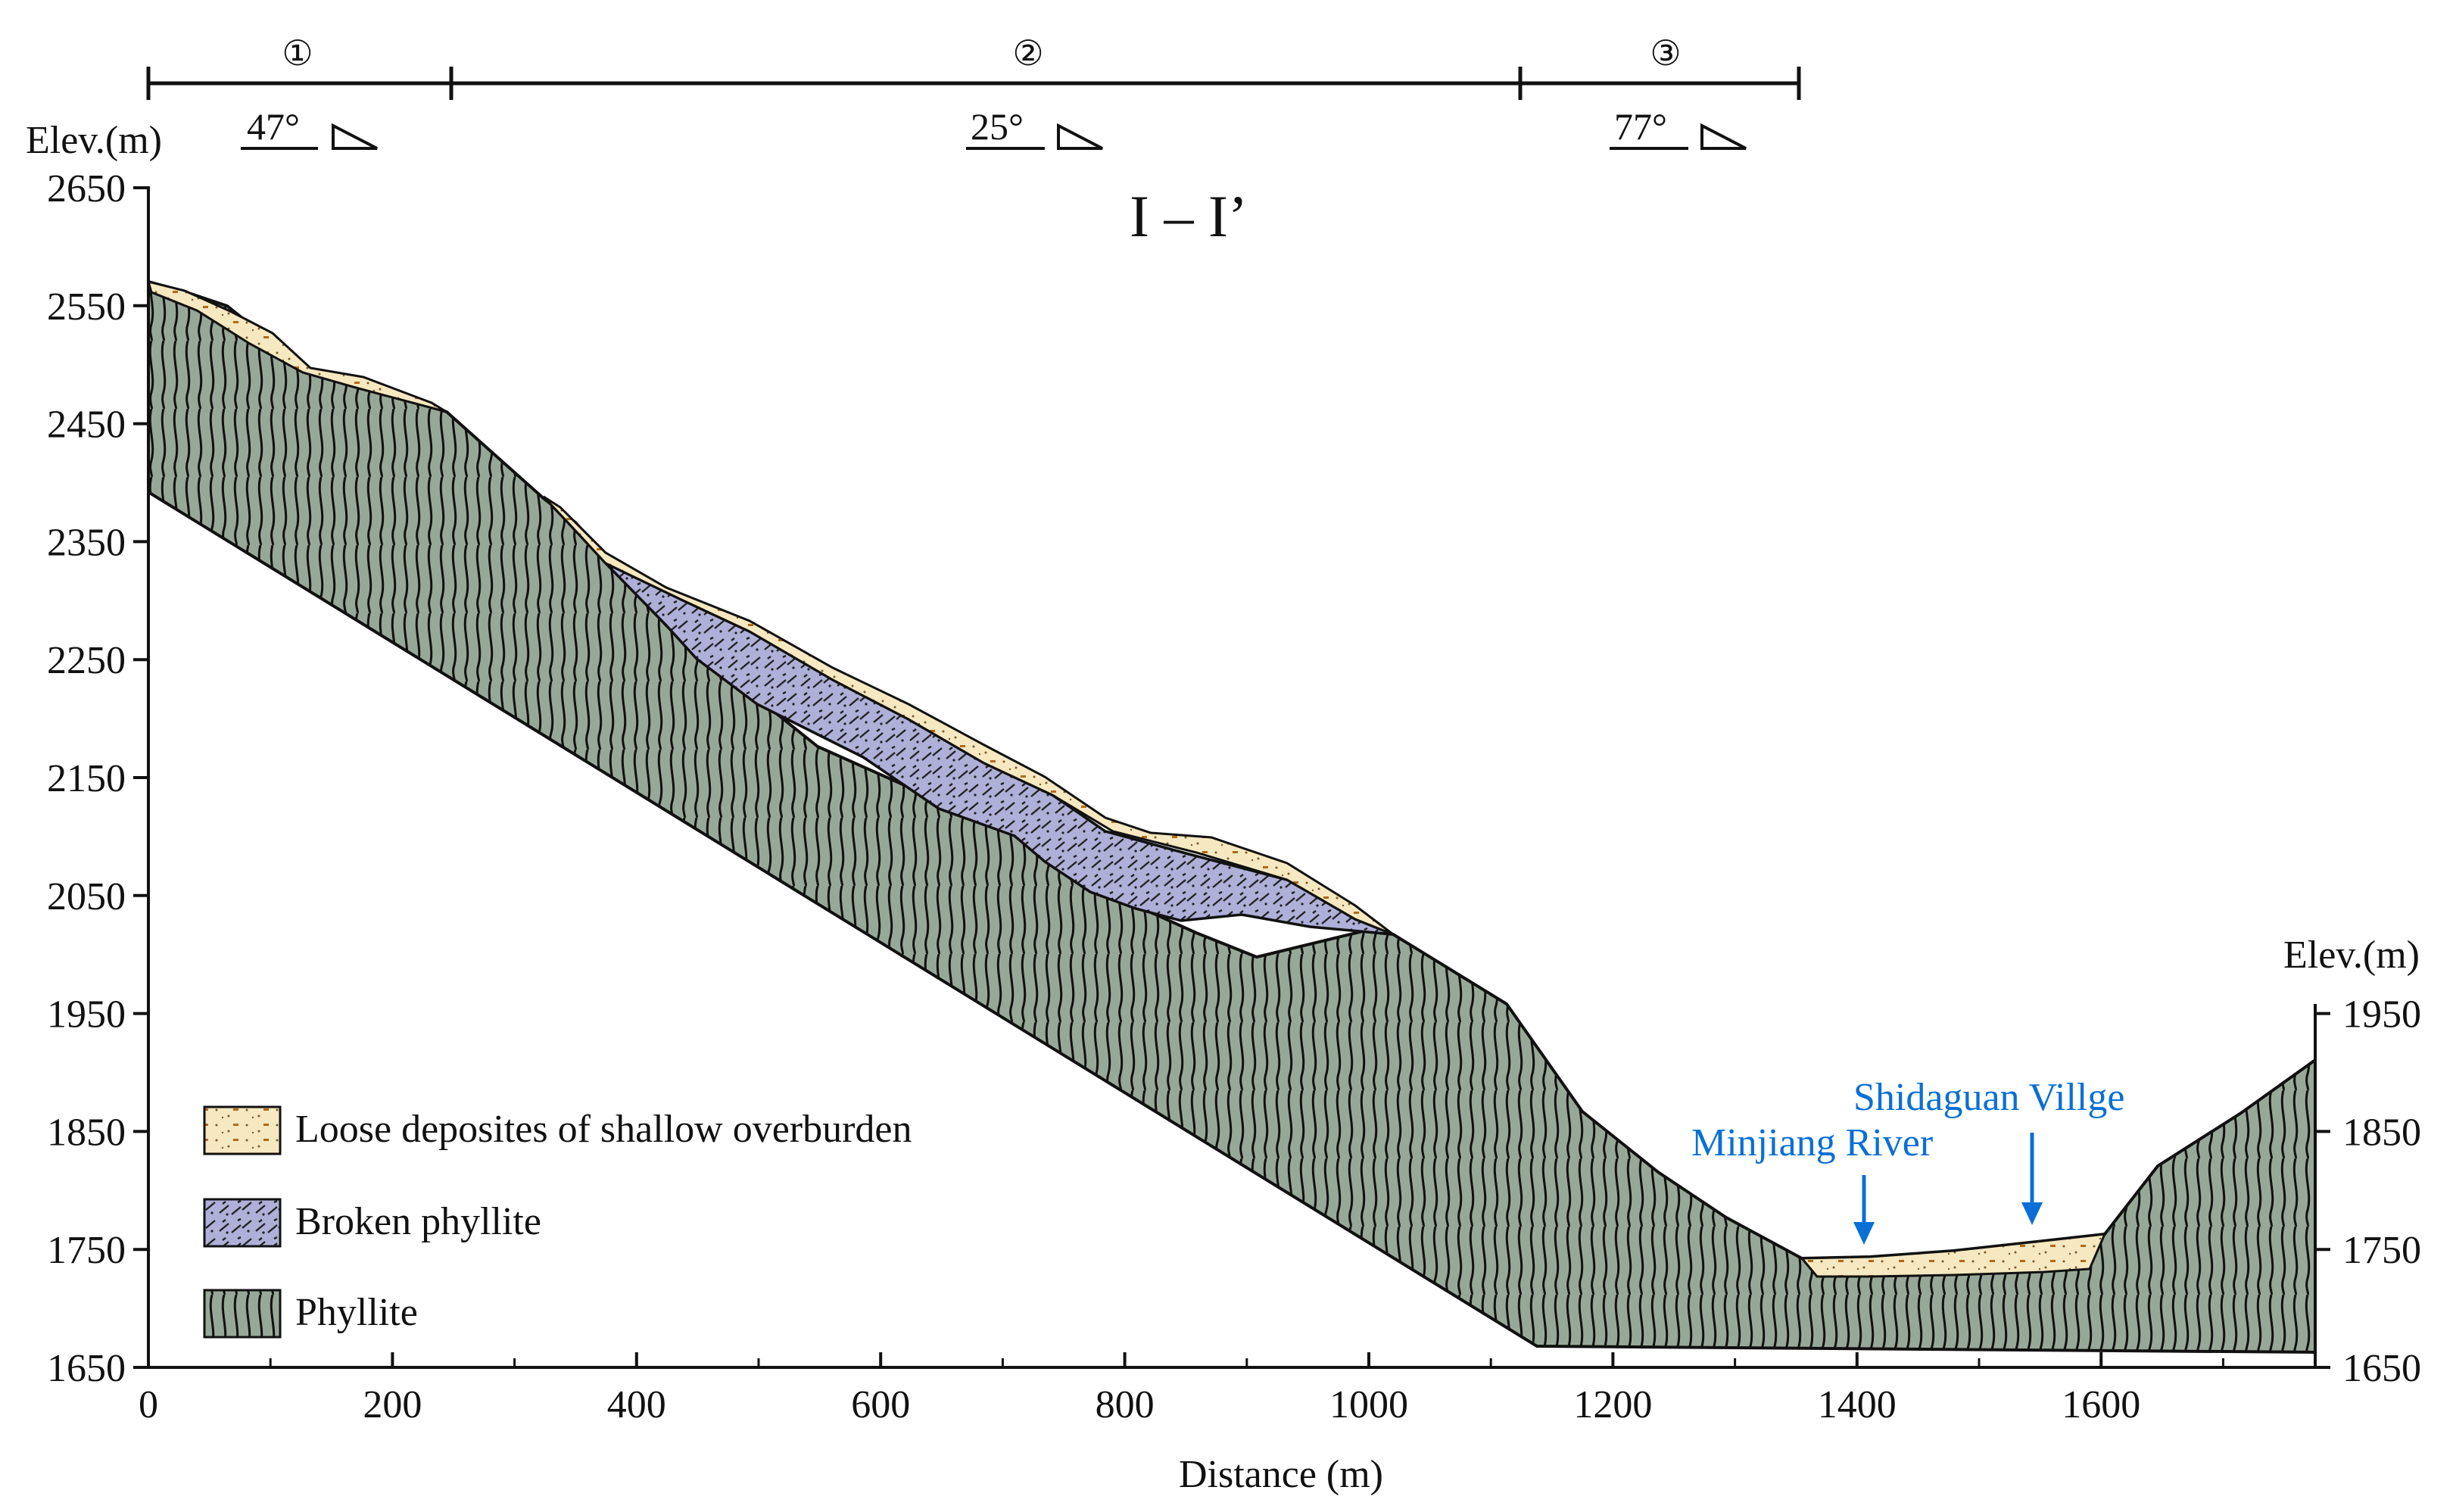 The image size is (2453, 1512). Describe the element at coordinates (243, 1314) in the screenshot. I see `phyllite-swatch-icon` at that location.